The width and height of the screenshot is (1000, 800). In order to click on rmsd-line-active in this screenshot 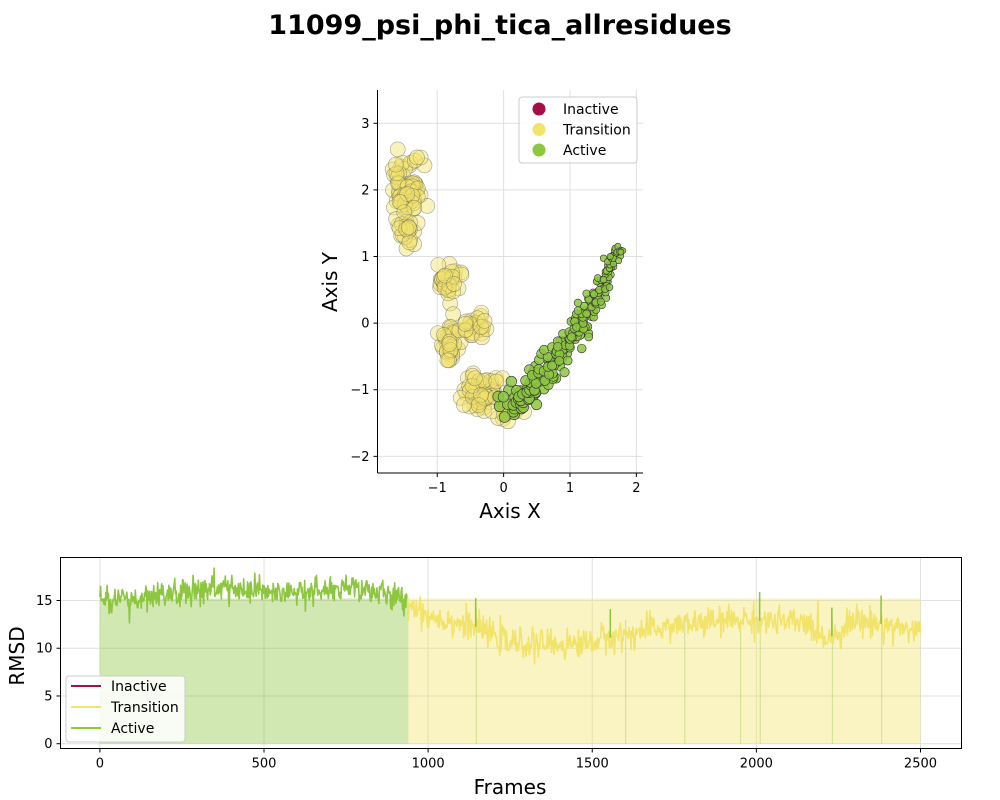, I will do `click(254, 595)`.